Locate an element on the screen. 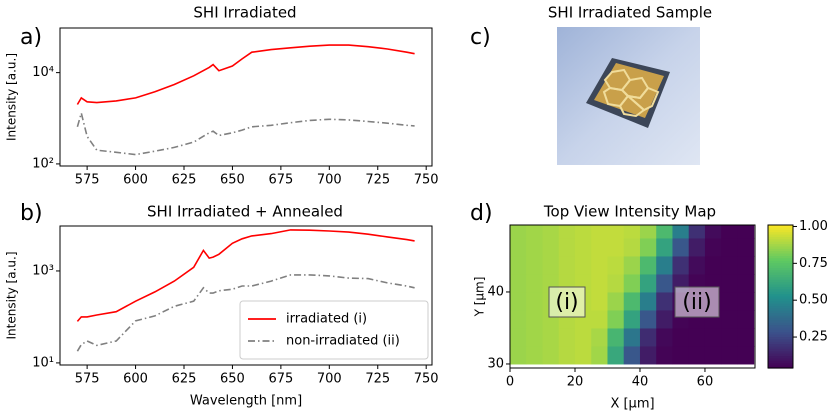  x-tick-label: 750 is located at coordinates (426, 379).